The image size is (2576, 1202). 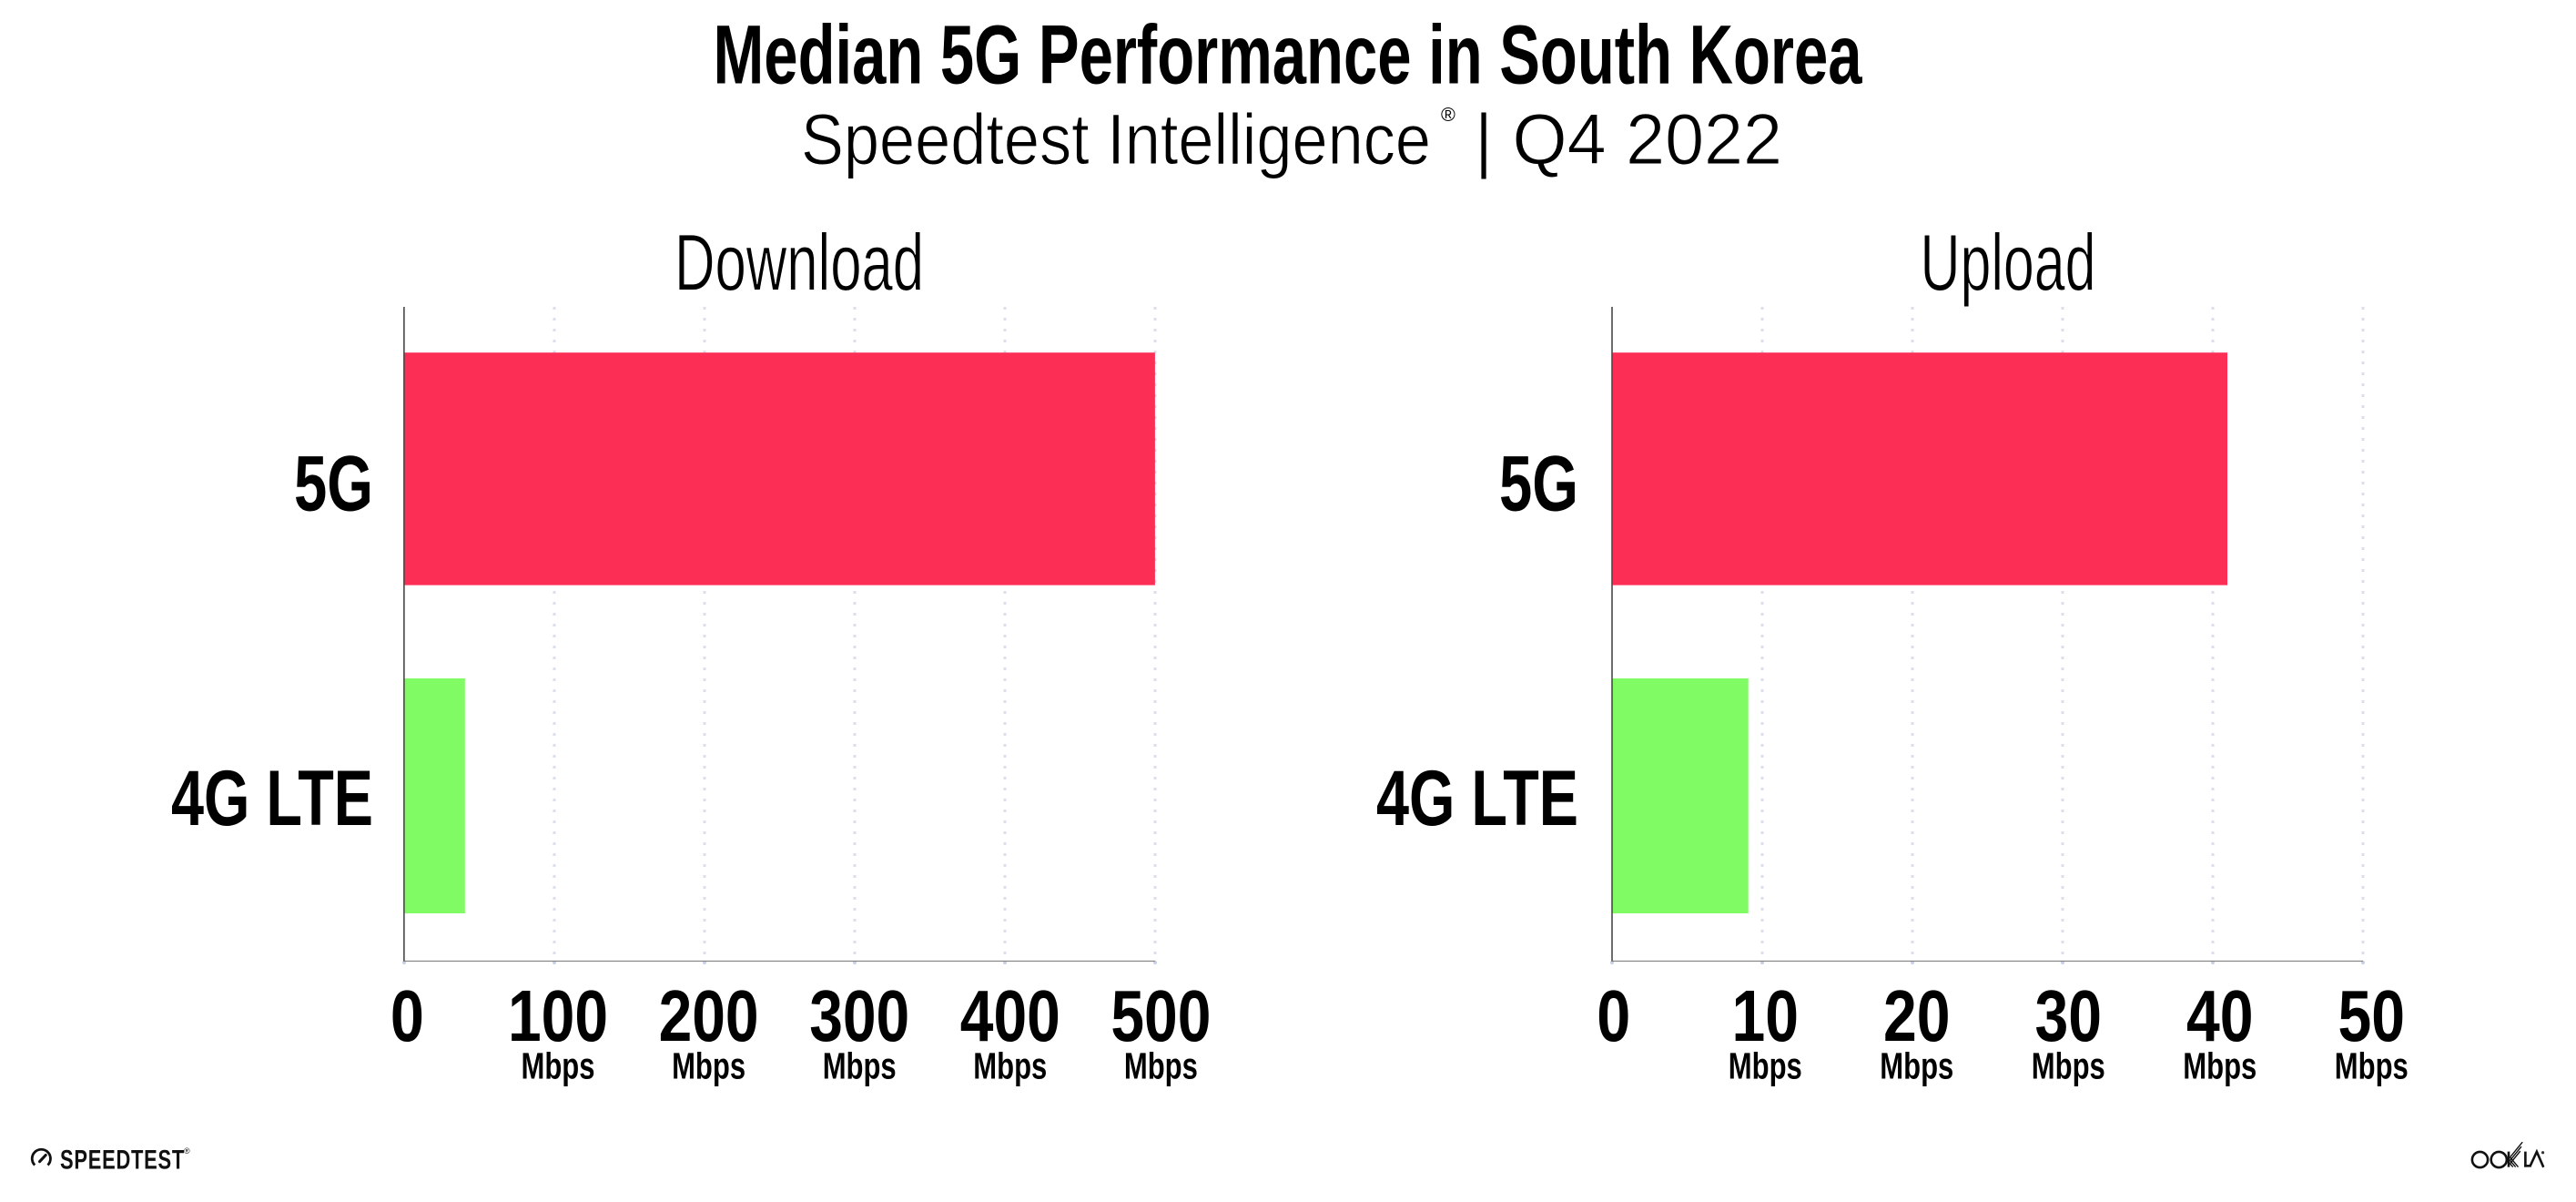 I want to click on svg-text: SPEEDTEST, so click(x=122, y=1160).